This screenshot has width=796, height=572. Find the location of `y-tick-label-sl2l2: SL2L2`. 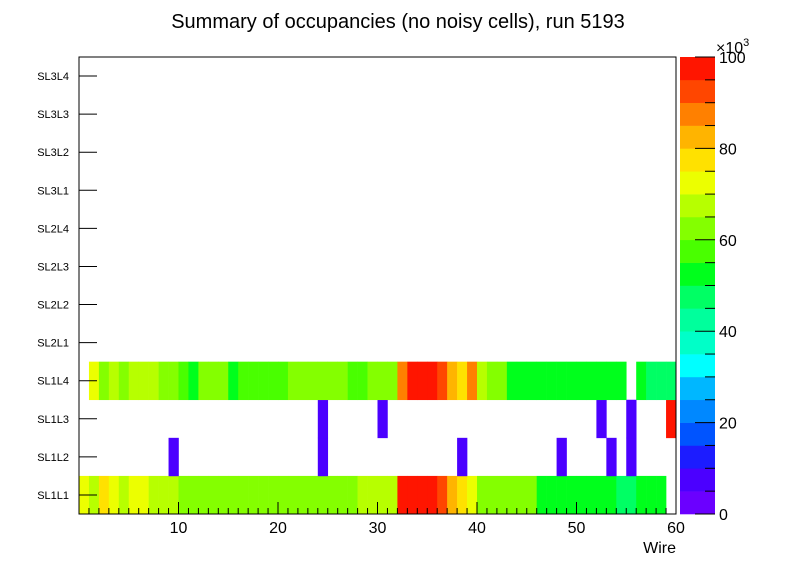

y-tick-label-sl2l2: SL2L2 is located at coordinates (53, 306).